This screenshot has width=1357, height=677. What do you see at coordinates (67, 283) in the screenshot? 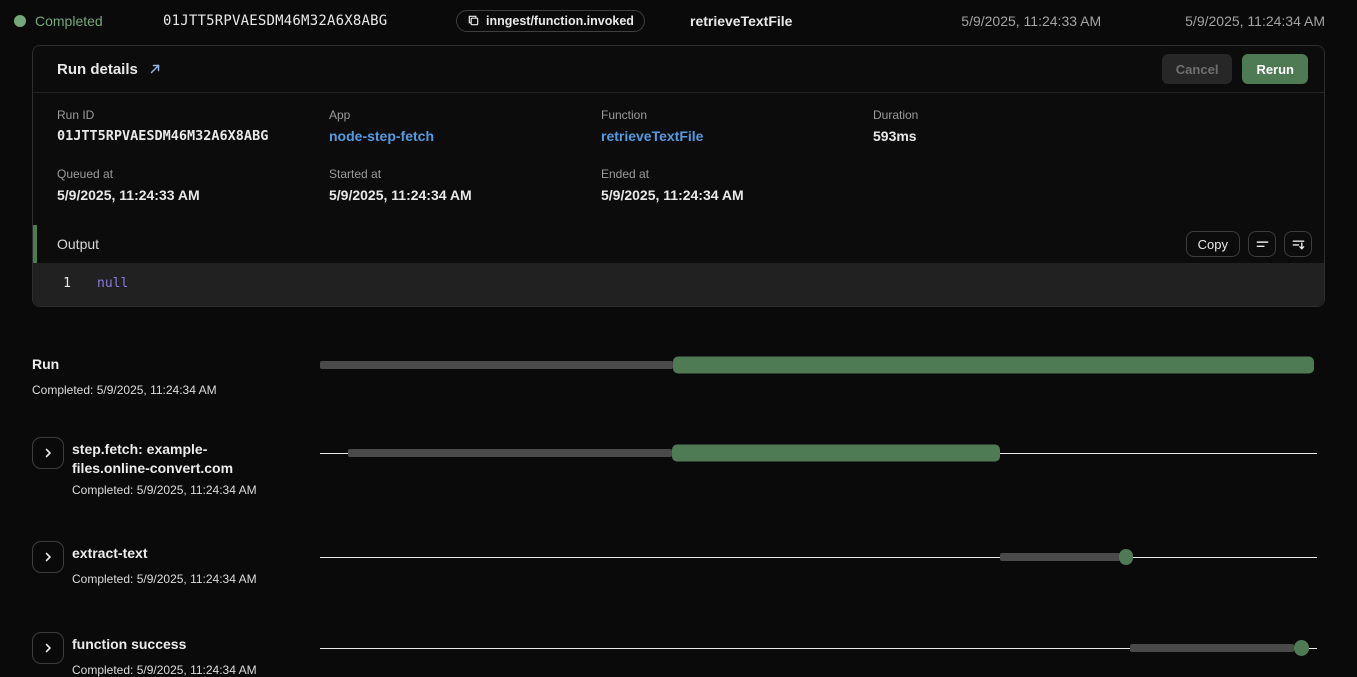
I see `line-number: 1` at bounding box center [67, 283].